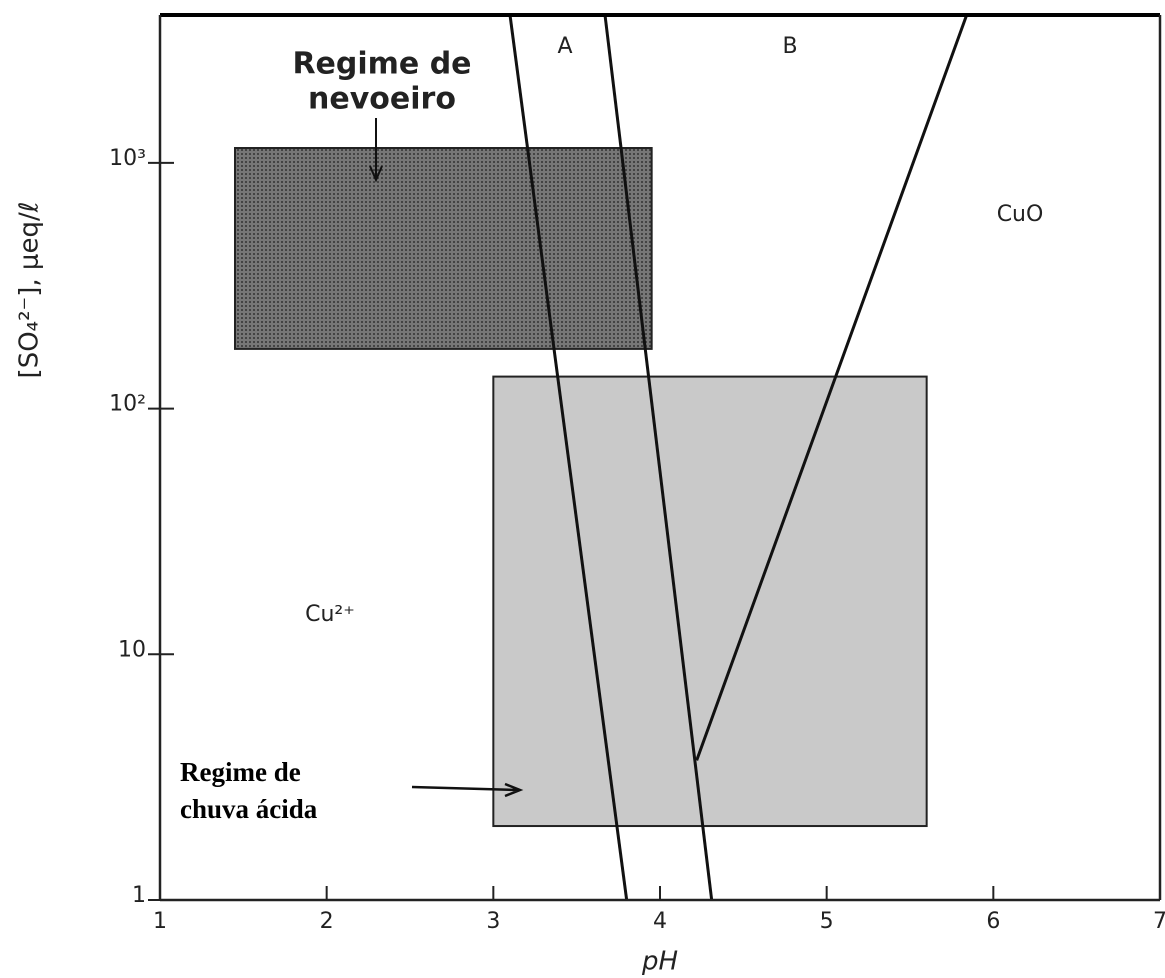  Describe the element at coordinates (249, 809) in the screenshot. I see `region-label: chuva ácida` at that location.